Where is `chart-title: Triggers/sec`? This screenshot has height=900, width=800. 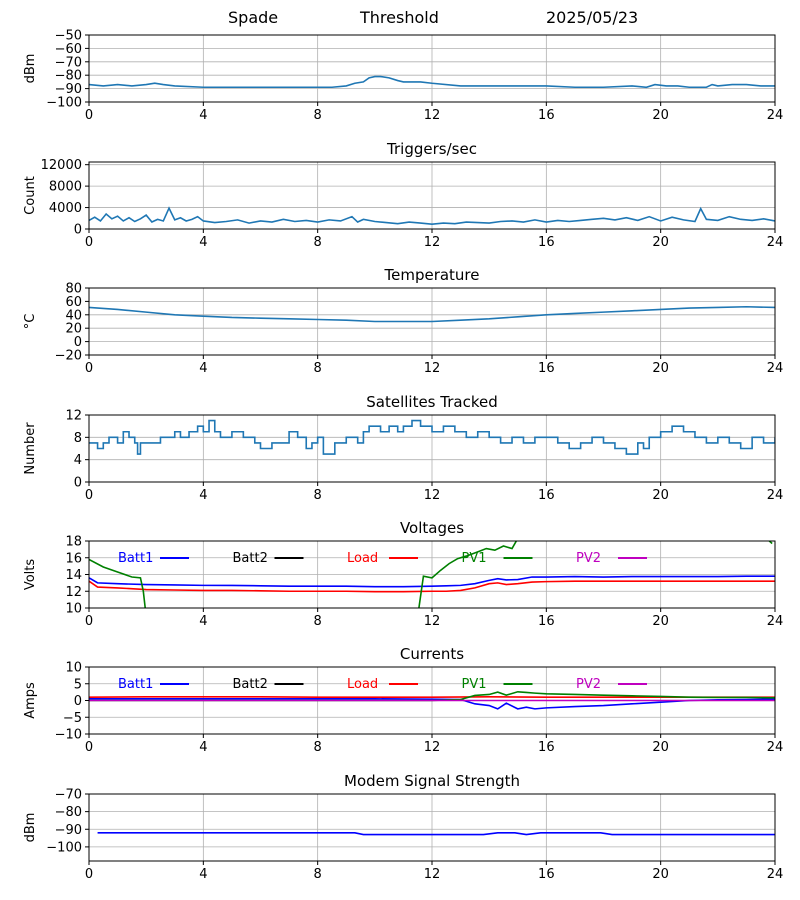
chart-title: Triggers/sec is located at coordinates (431, 149).